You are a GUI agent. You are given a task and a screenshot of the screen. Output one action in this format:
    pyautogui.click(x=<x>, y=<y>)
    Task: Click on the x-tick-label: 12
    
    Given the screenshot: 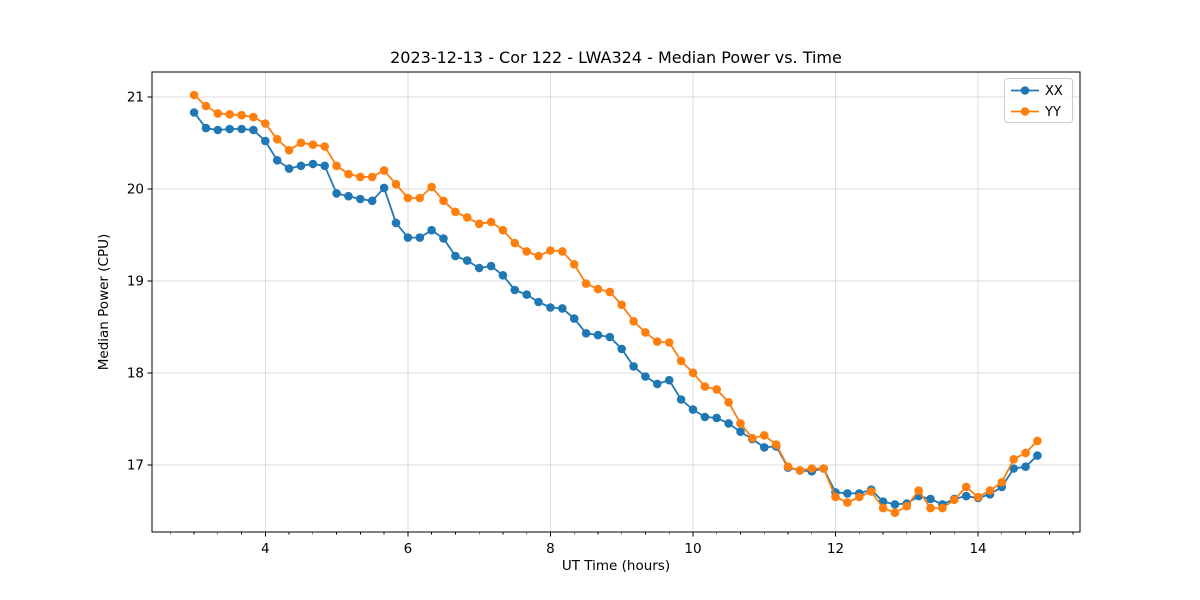 What is the action you would take?
    pyautogui.click(x=835, y=549)
    